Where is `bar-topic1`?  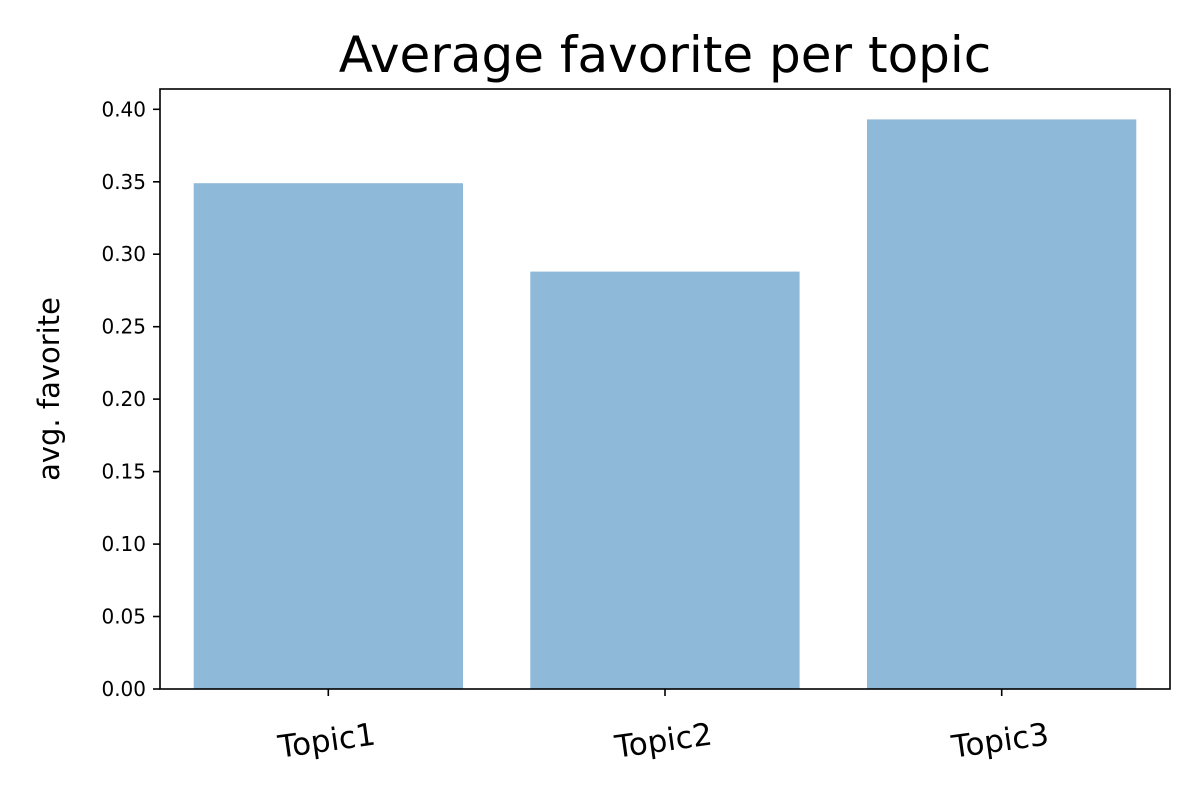 bar-topic1 is located at coordinates (328, 436).